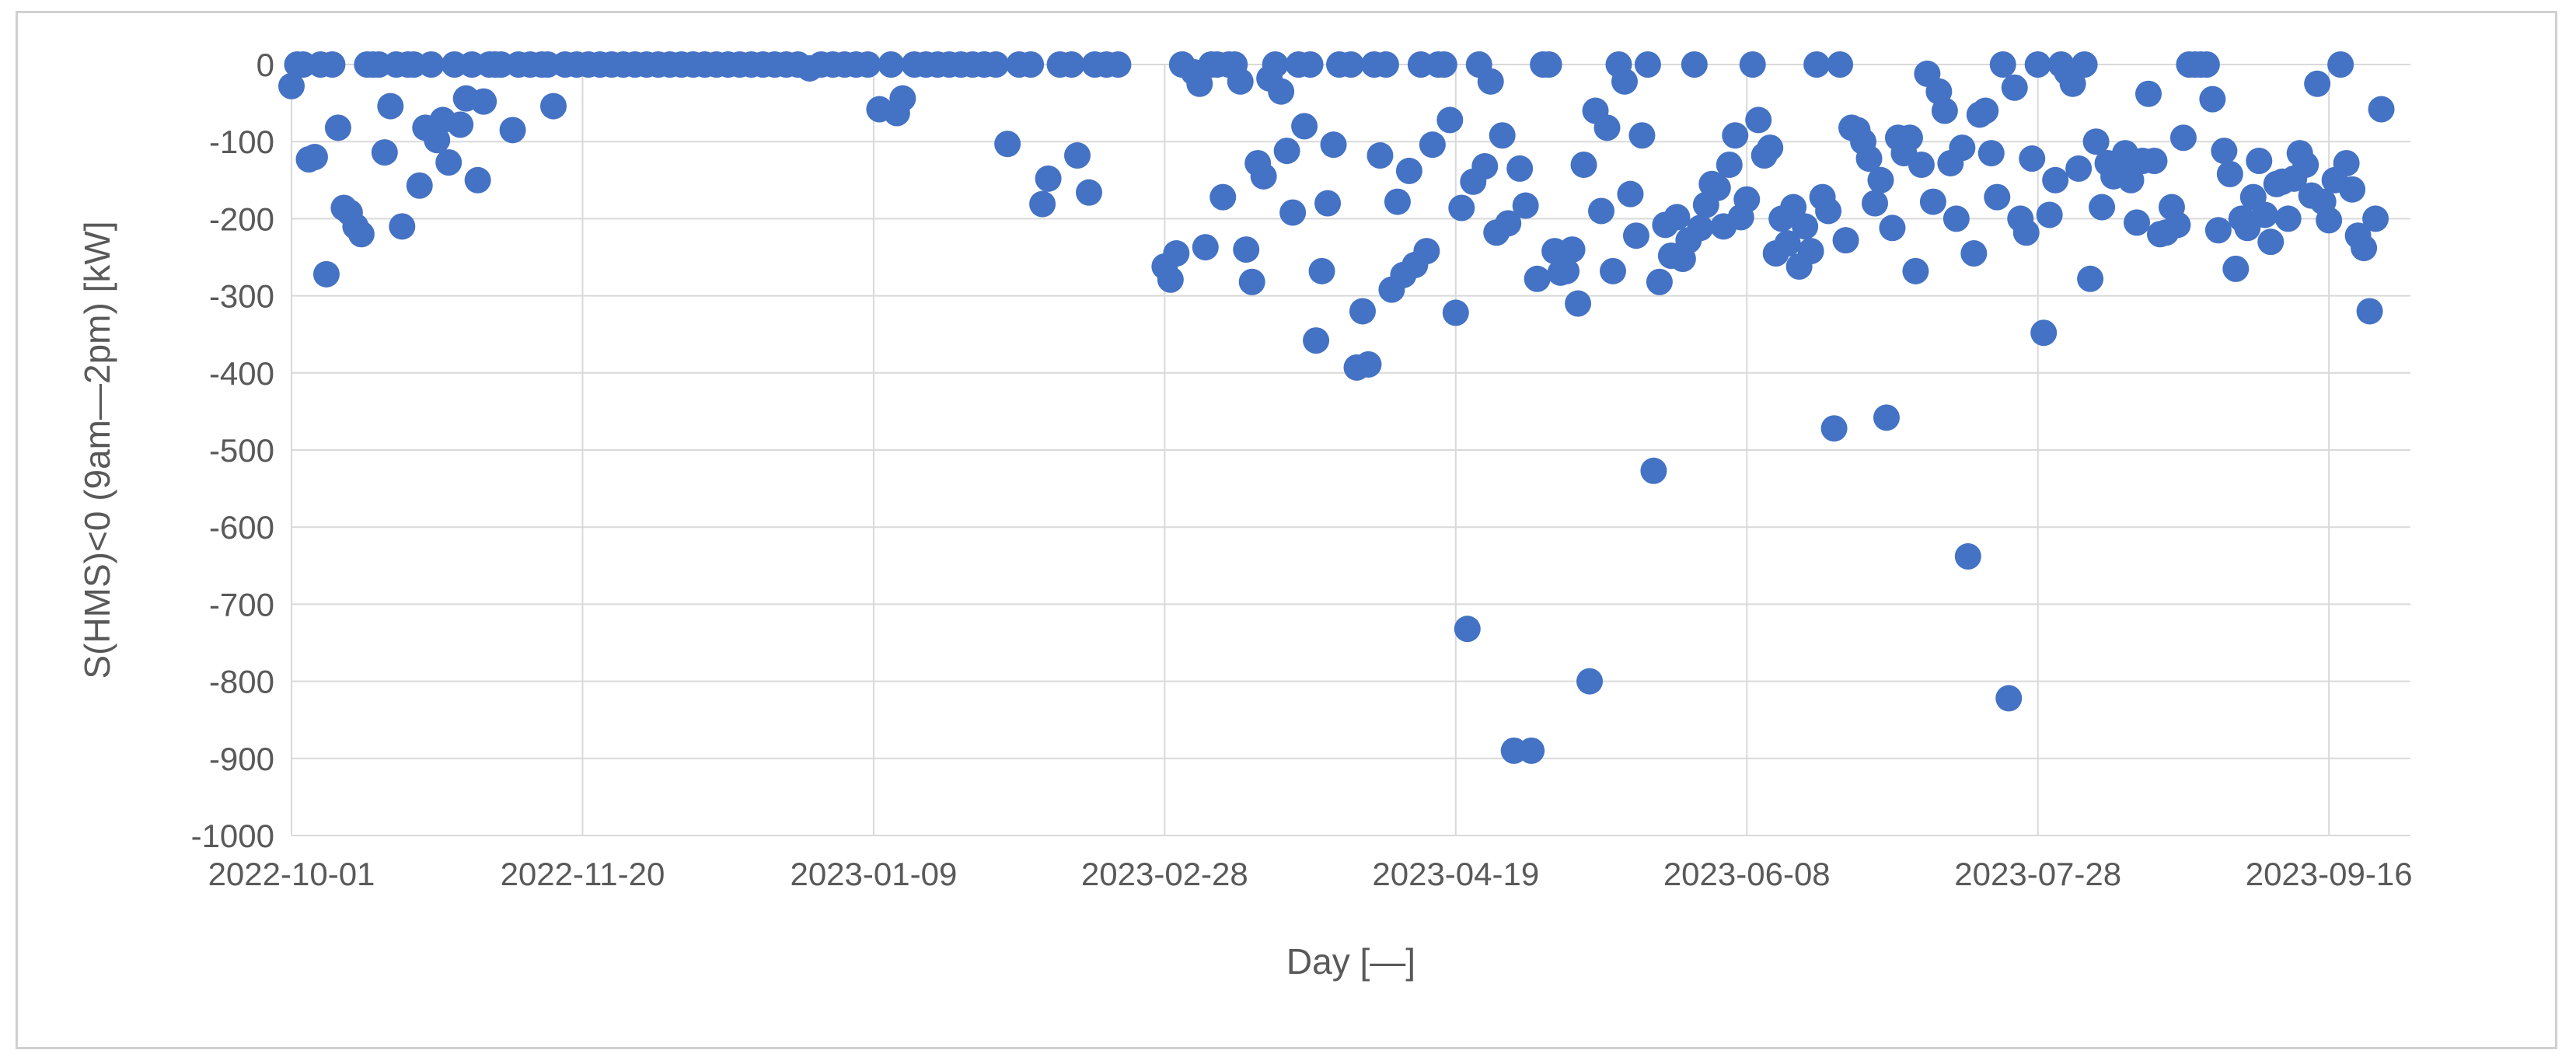 This screenshot has height=1064, width=2576. I want to click on y-tick-label: -100, so click(242, 142).